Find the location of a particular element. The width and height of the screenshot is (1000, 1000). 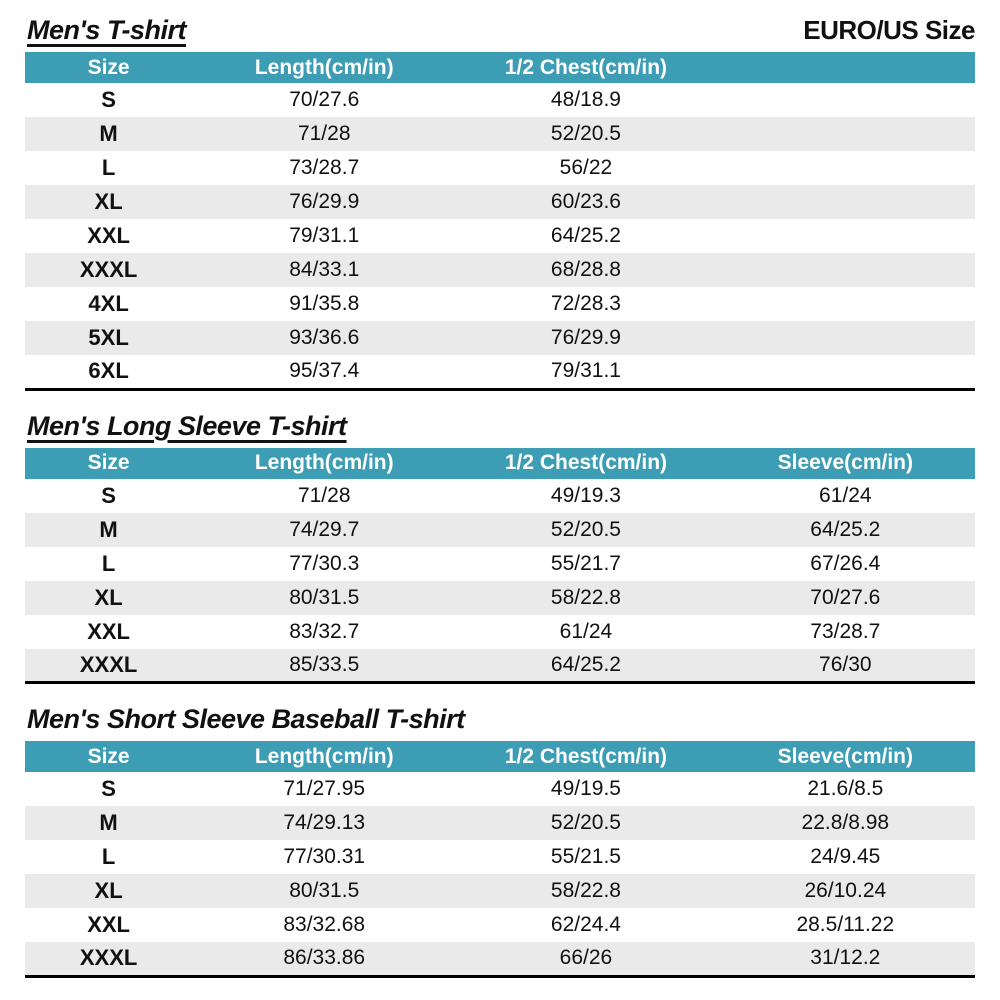

table-row: XL 76/29.9 60/23.6 is located at coordinates (500, 202).